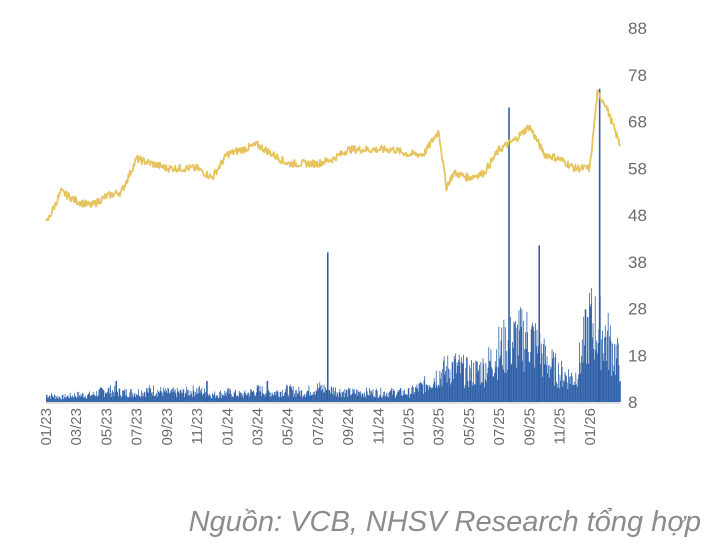 Image resolution: width=717 pixels, height=552 pixels. I want to click on x-tick-label: 07/24, so click(318, 427).